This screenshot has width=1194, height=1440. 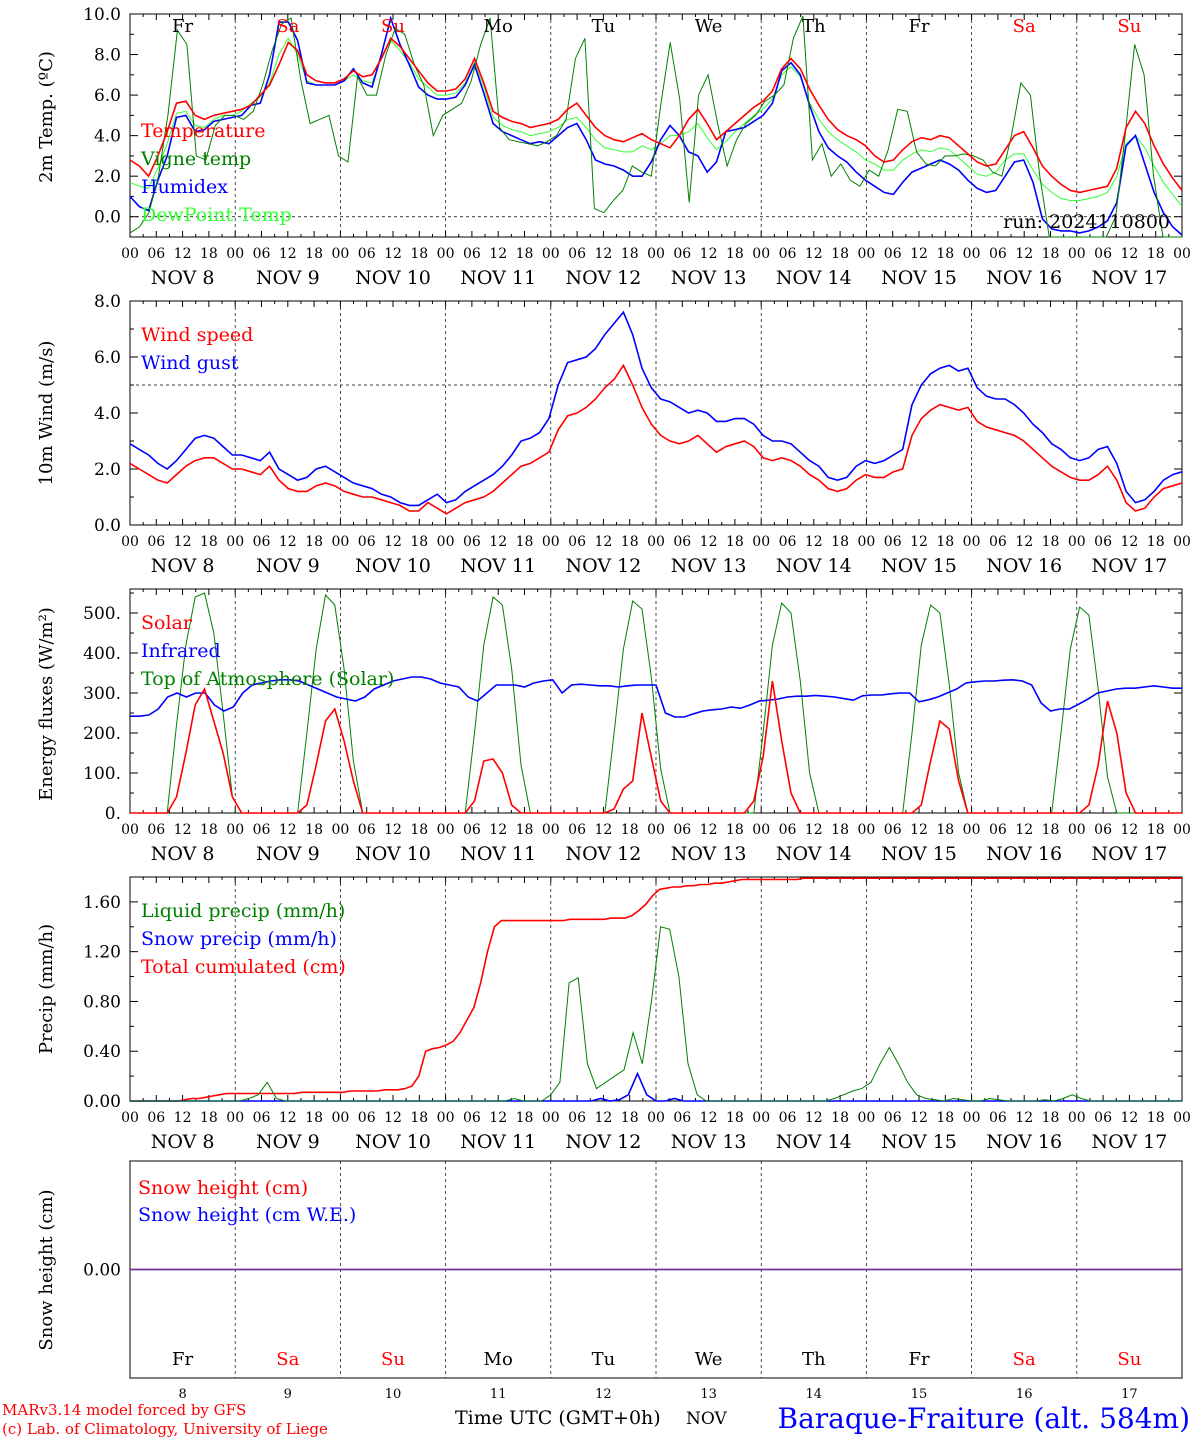 What do you see at coordinates (182, 1394) in the screenshot?
I see `day-number: 8` at bounding box center [182, 1394].